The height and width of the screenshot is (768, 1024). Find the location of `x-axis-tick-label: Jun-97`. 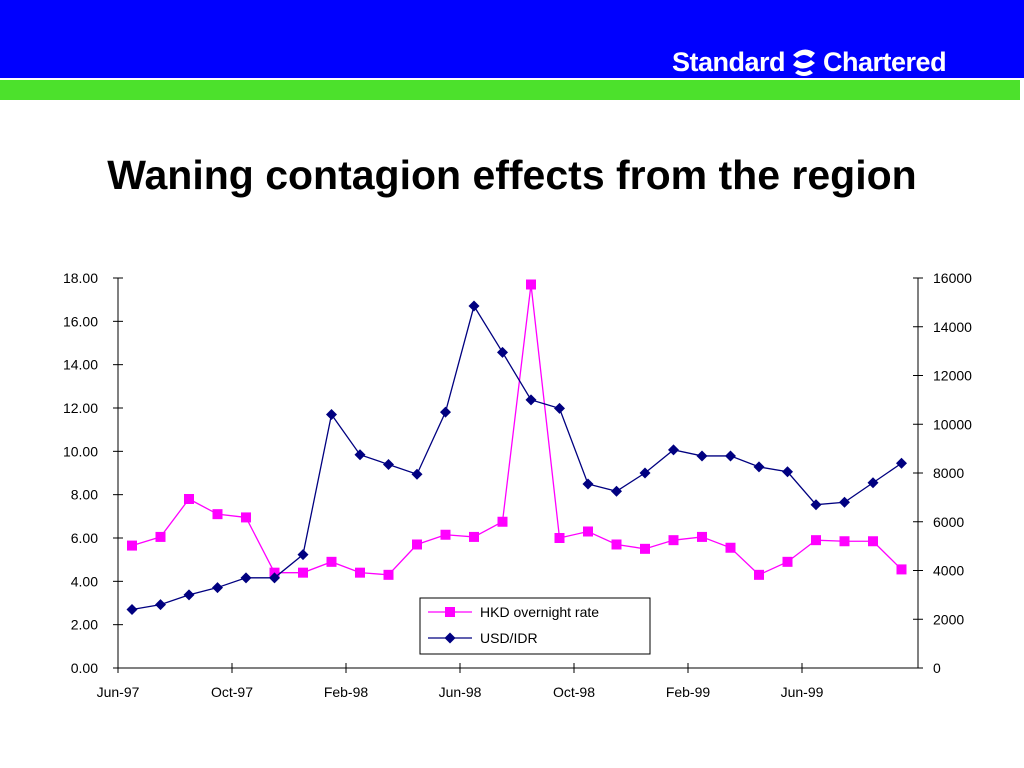

x-axis-tick-label: Jun-97 is located at coordinates (118, 692).